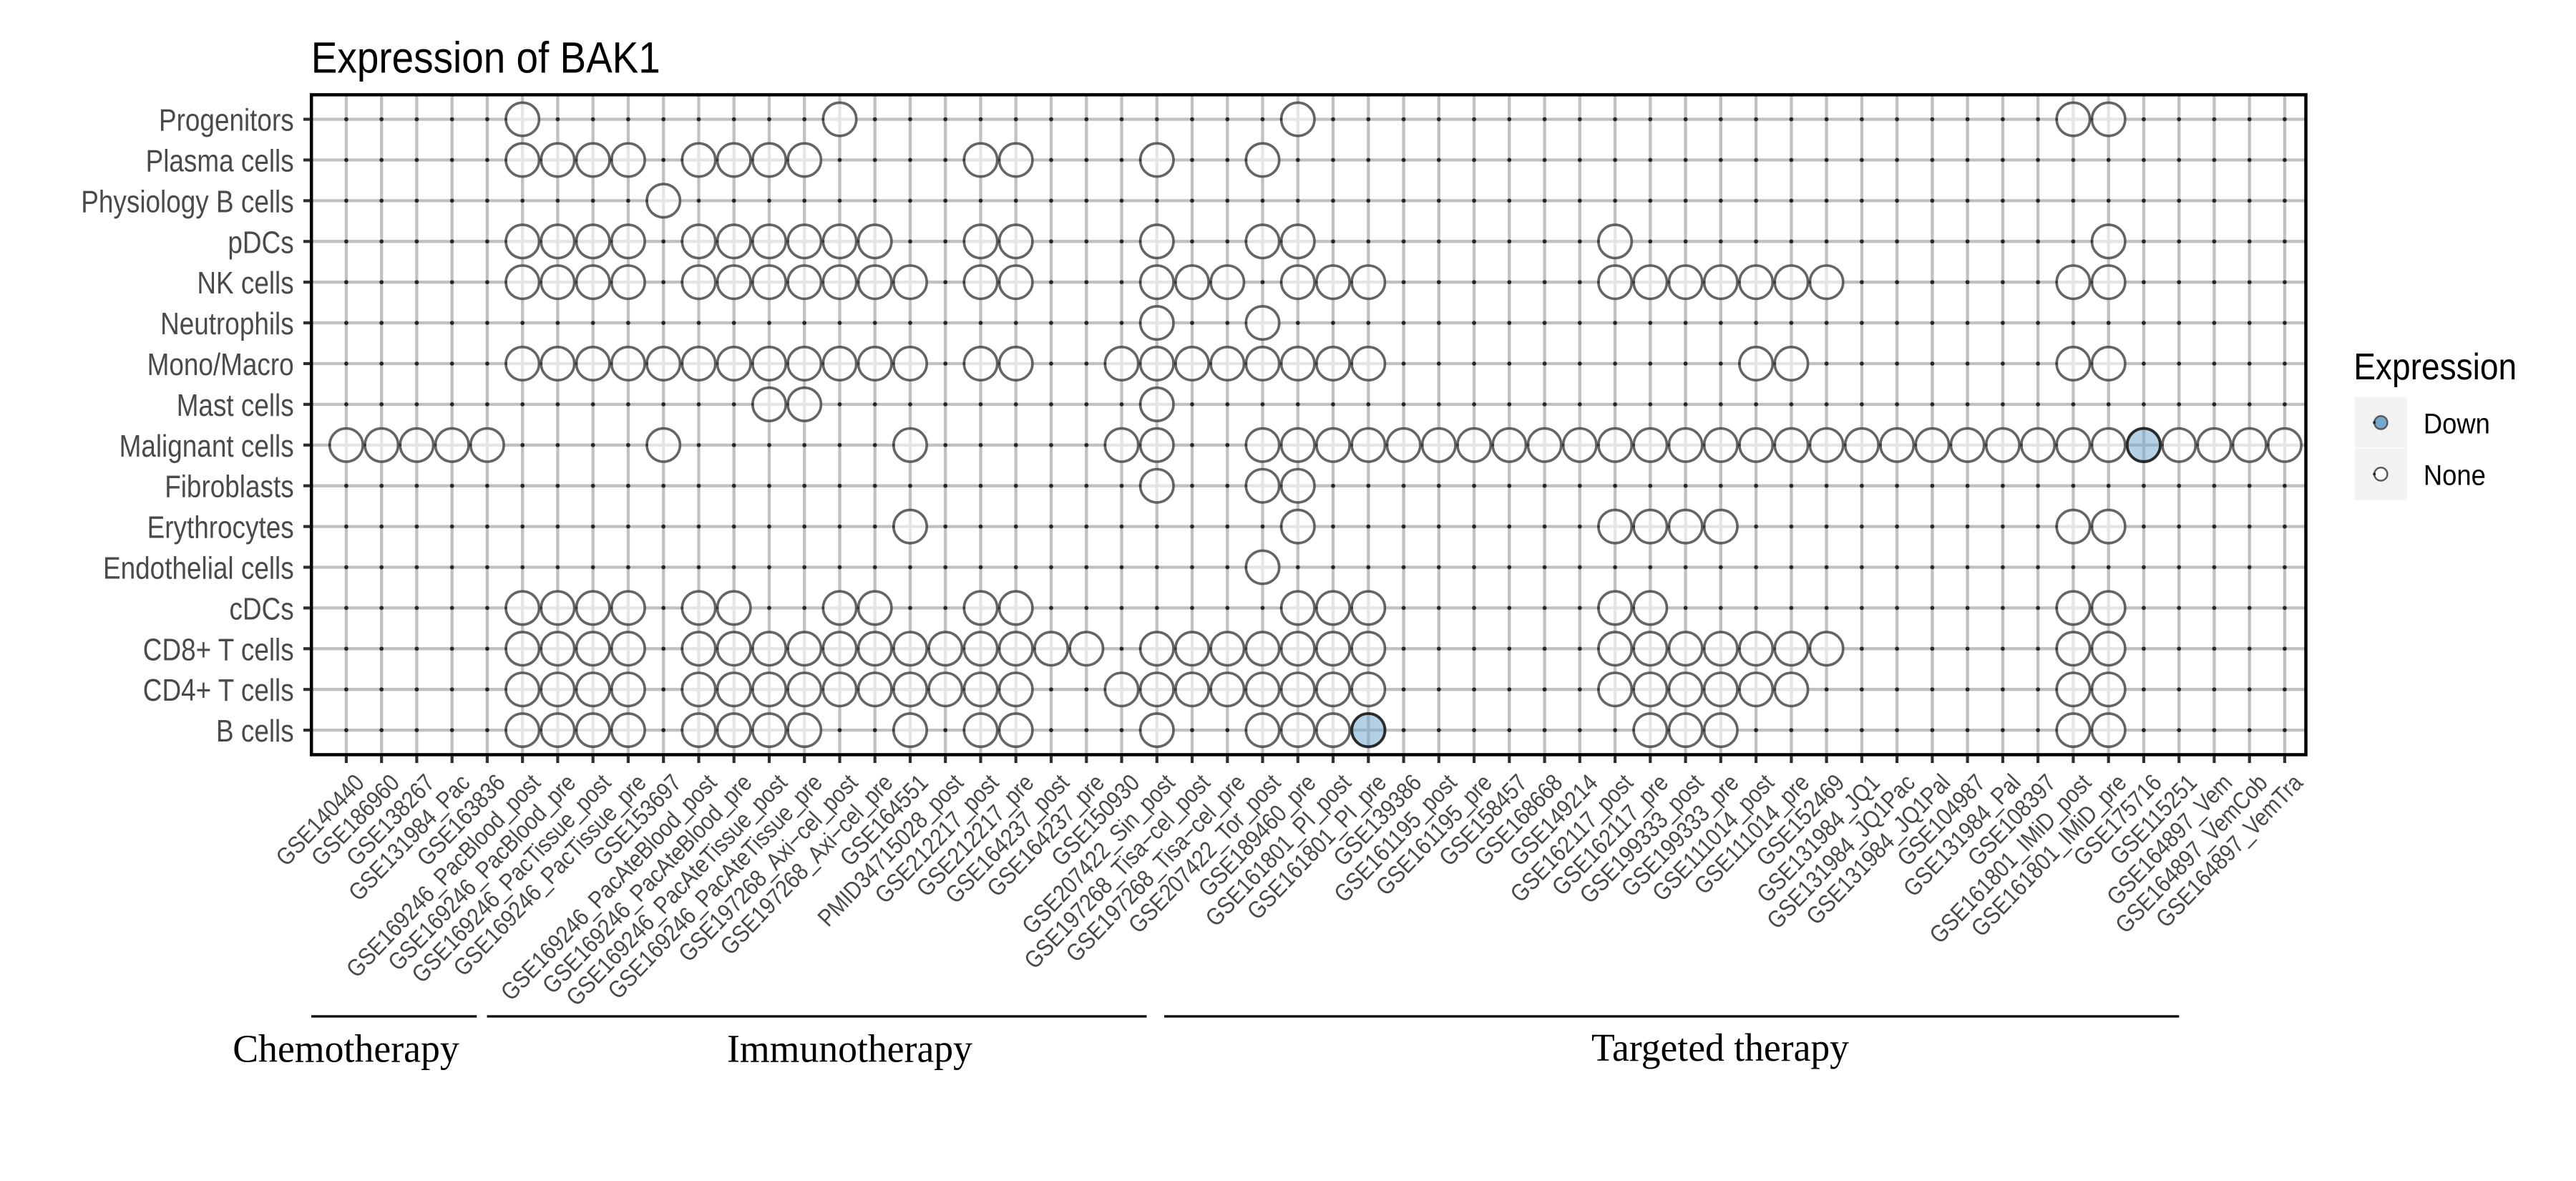 The height and width of the screenshot is (1181, 2576). I want to click on svg-text: pDCs, so click(260, 242).